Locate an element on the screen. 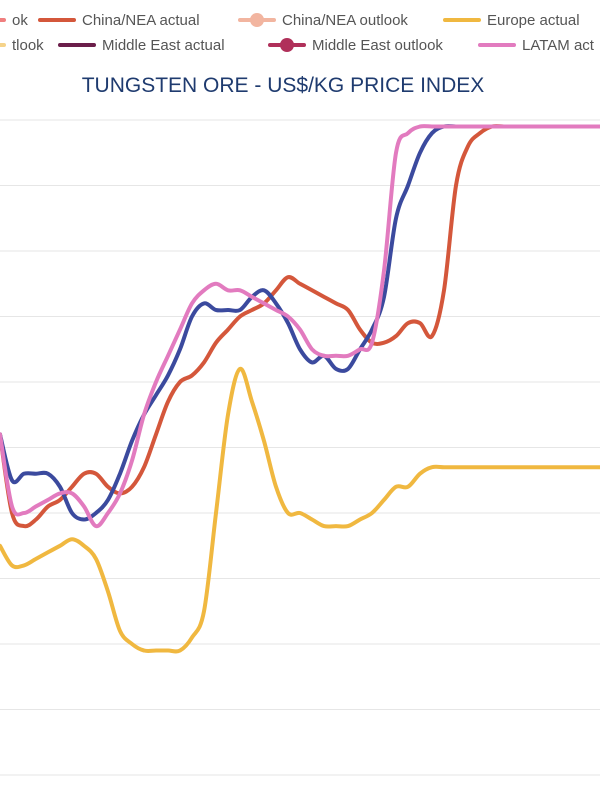 The height and width of the screenshot is (800, 600). legend-item-7: LATAM act is located at coordinates (536, 45).